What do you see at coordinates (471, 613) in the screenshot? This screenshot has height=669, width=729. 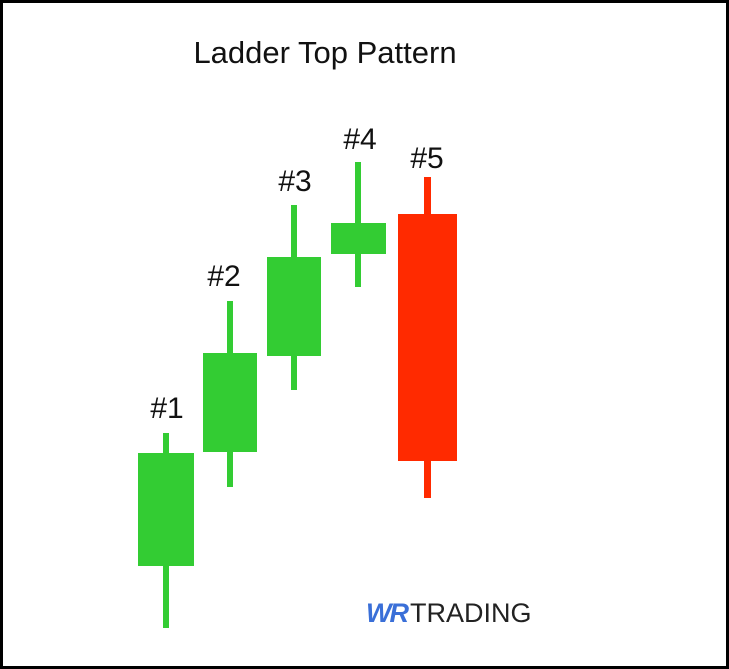 I see `logo-text: TRADING` at bounding box center [471, 613].